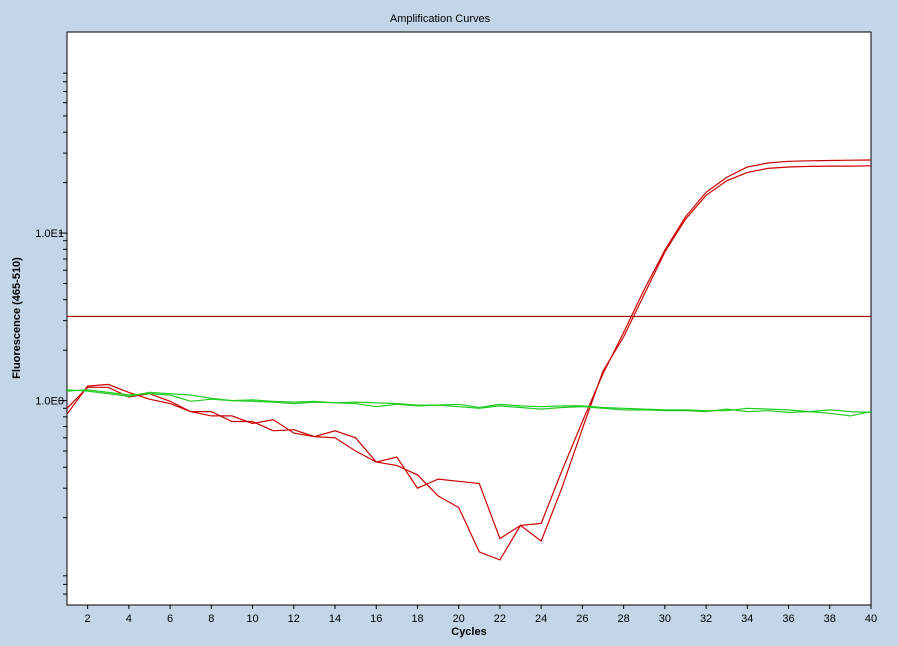  I want to click on x-axis-label: Cycles, so click(468, 632).